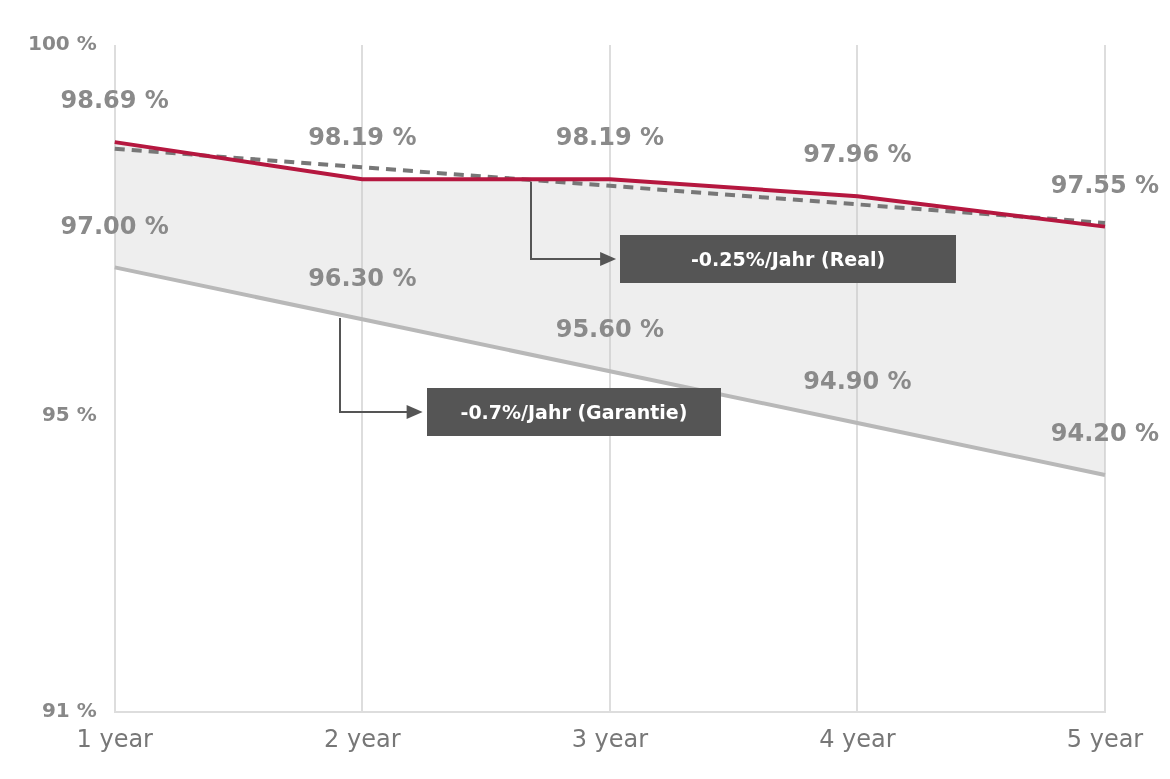  Describe the element at coordinates (574, 411) in the screenshot. I see `callout-box: -0.7%/Jahr (Garantie)` at that location.